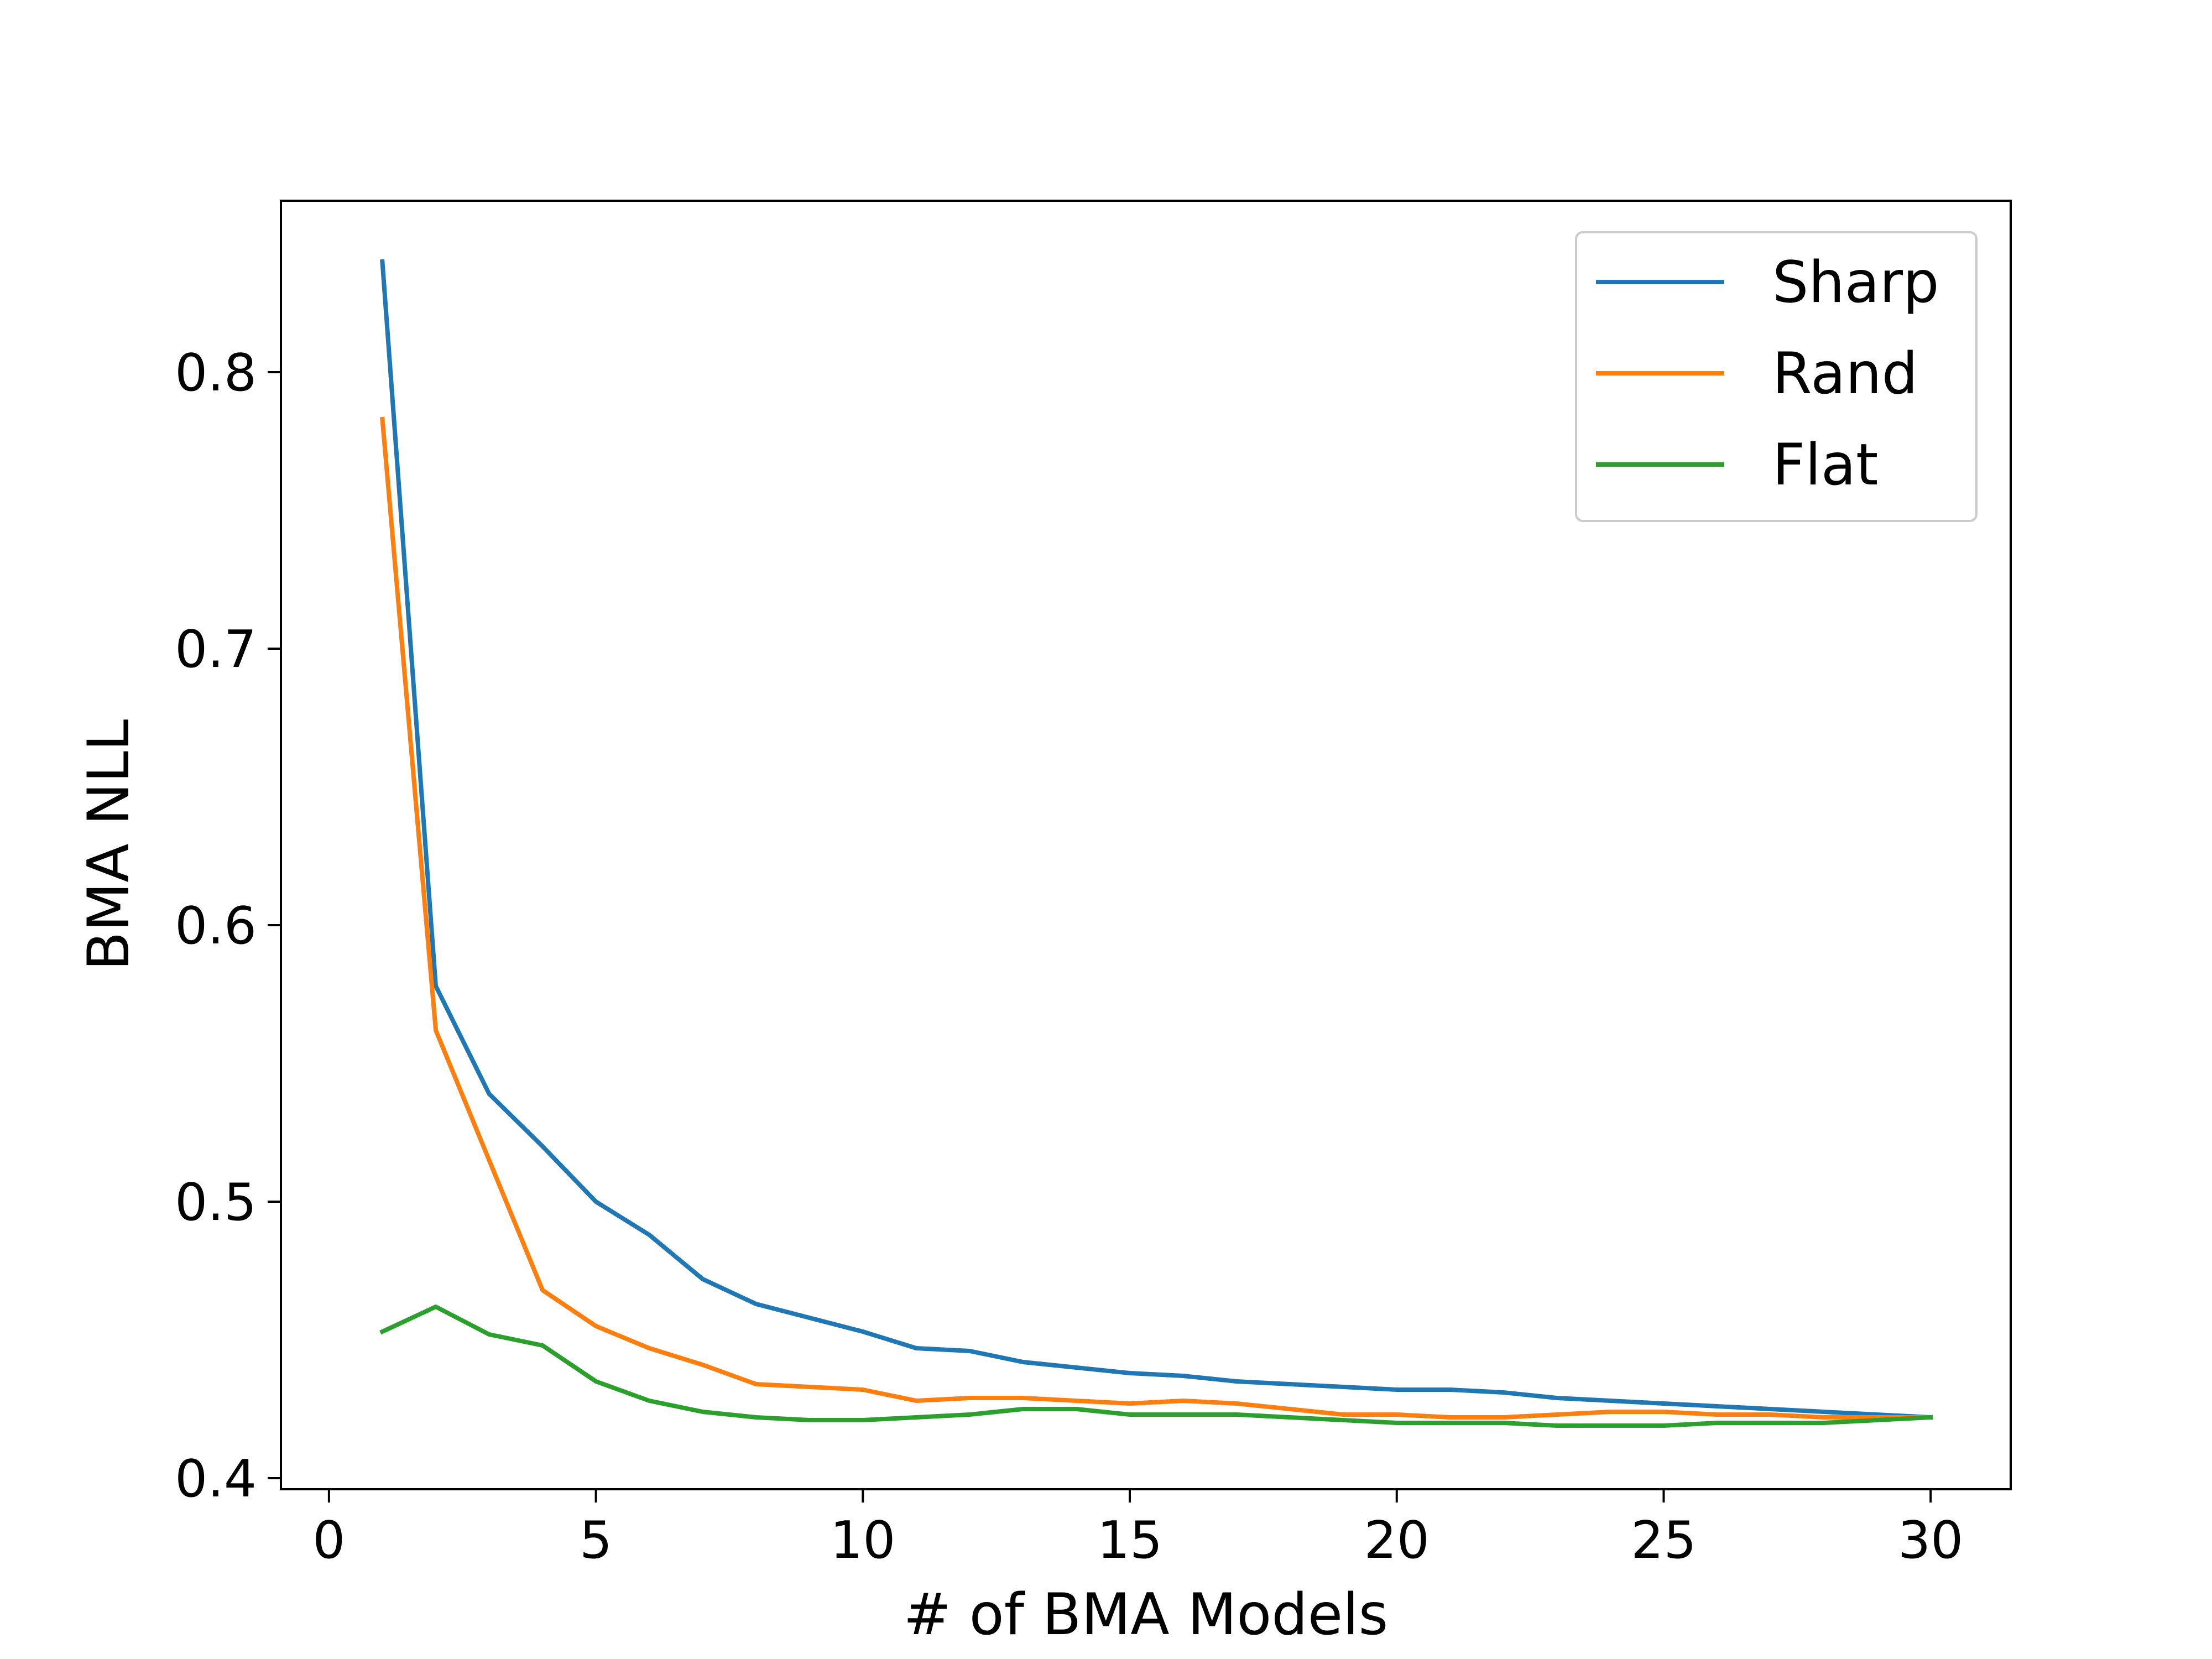 The image size is (2212, 1659). I want to click on series-line-flat, so click(1156, 1366).